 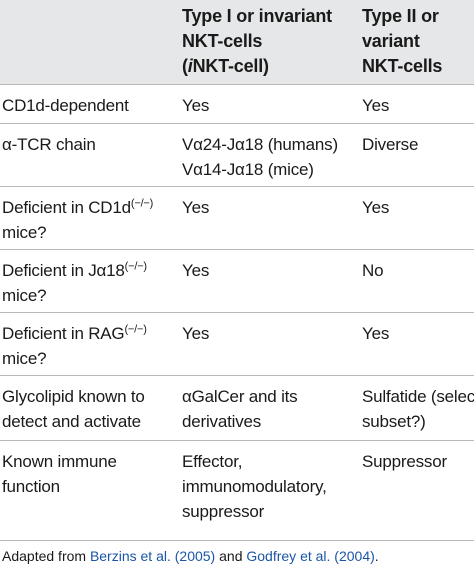 What do you see at coordinates (404, 461) in the screenshot?
I see `row-type2-value: Suppressor` at bounding box center [404, 461].